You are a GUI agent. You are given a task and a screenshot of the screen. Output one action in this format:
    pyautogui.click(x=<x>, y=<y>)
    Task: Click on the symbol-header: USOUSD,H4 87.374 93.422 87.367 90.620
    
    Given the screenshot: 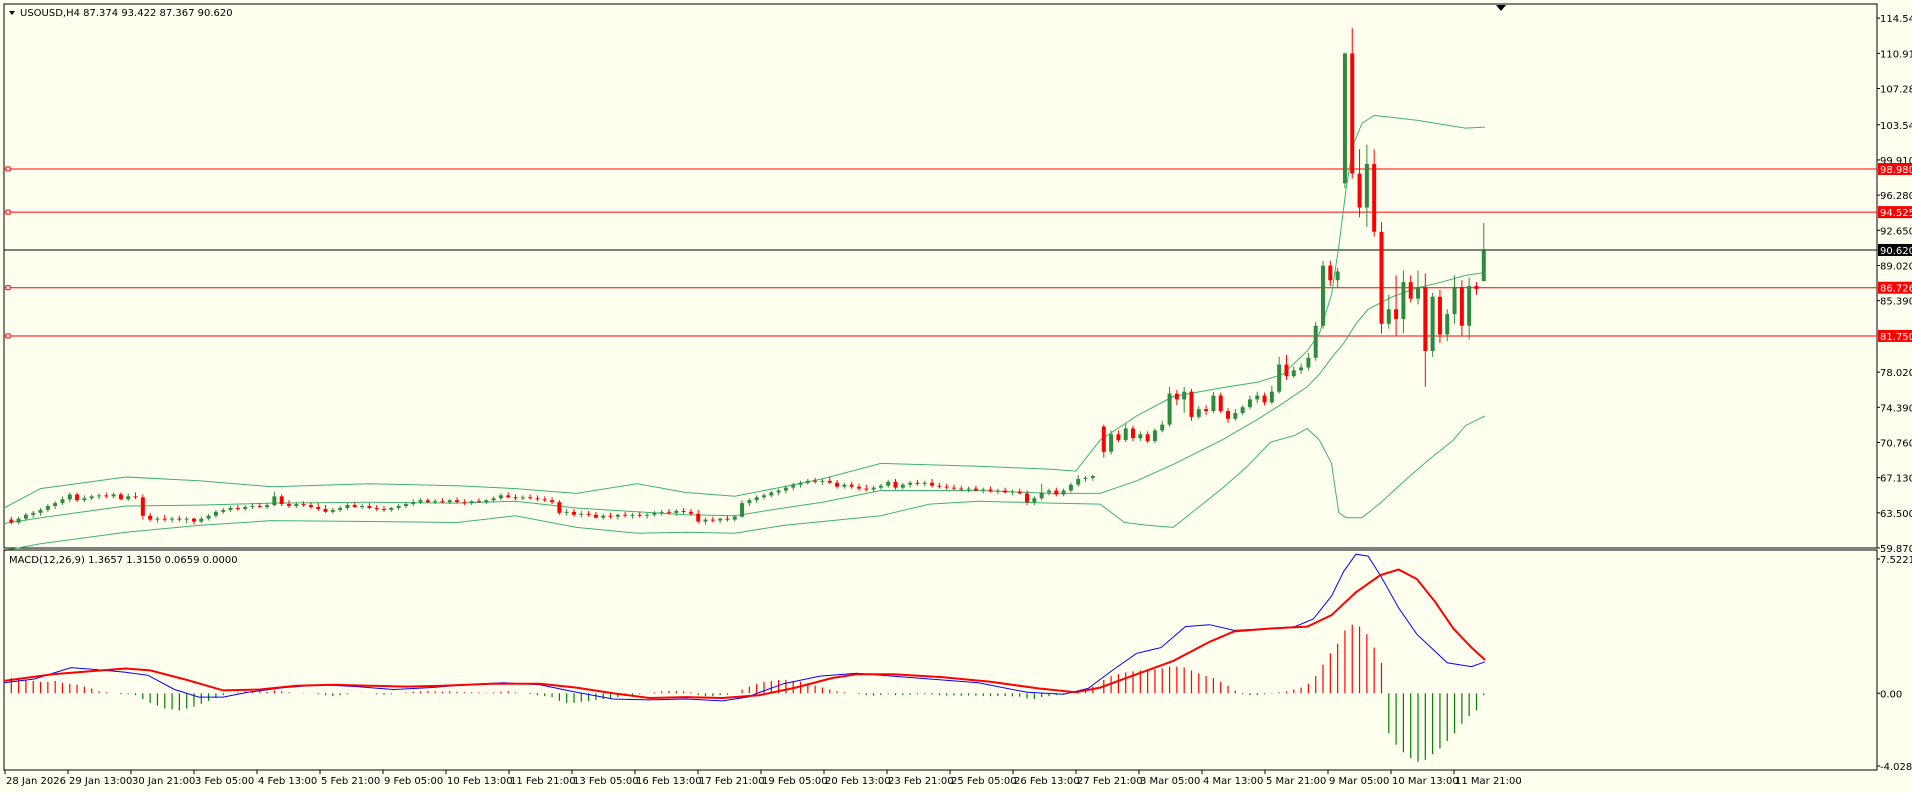 What is the action you would take?
    pyautogui.click(x=126, y=13)
    